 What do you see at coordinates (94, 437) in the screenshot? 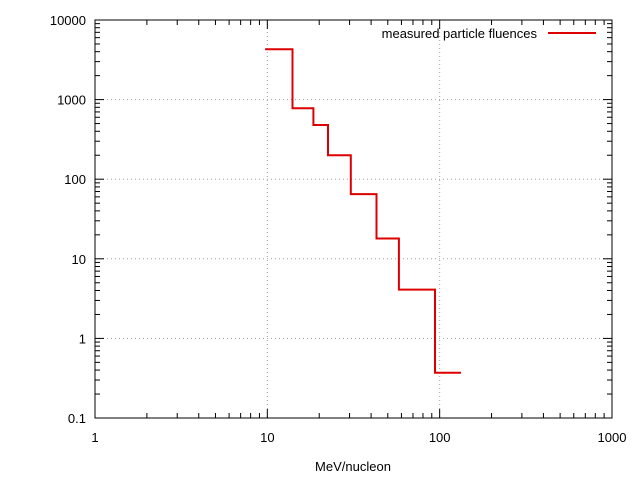
I see `x-tick-label: 1` at bounding box center [94, 437].